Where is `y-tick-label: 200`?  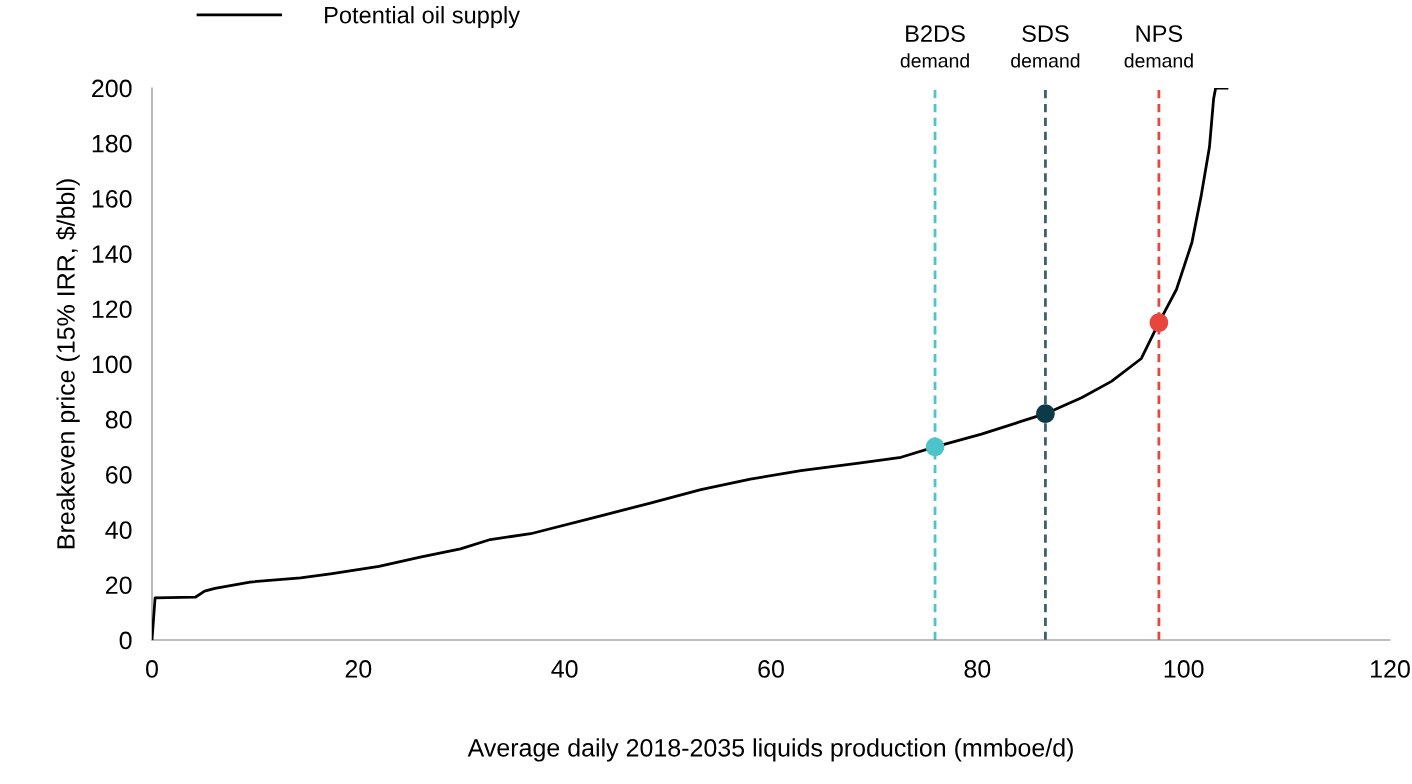
y-tick-label: 200 is located at coordinates (112, 88).